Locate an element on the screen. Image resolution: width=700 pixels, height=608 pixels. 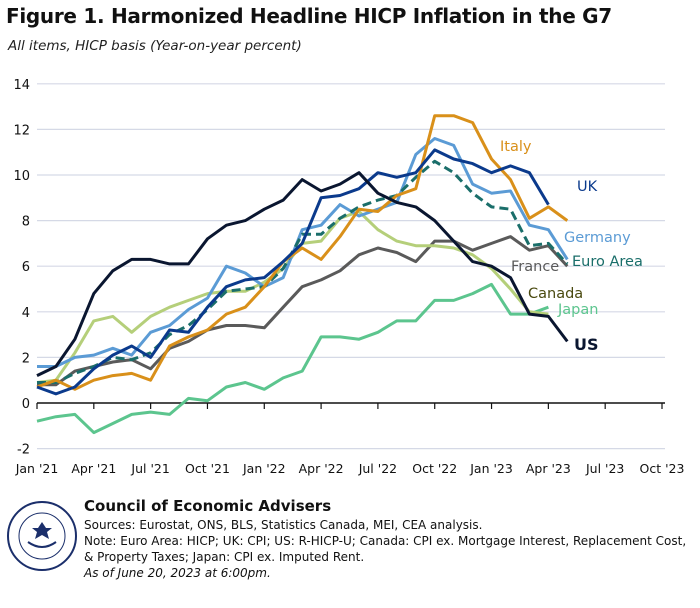
y-tick-labels: -2 0 2 4 6 8 10 12 14 is located at coordinates (21, 268).